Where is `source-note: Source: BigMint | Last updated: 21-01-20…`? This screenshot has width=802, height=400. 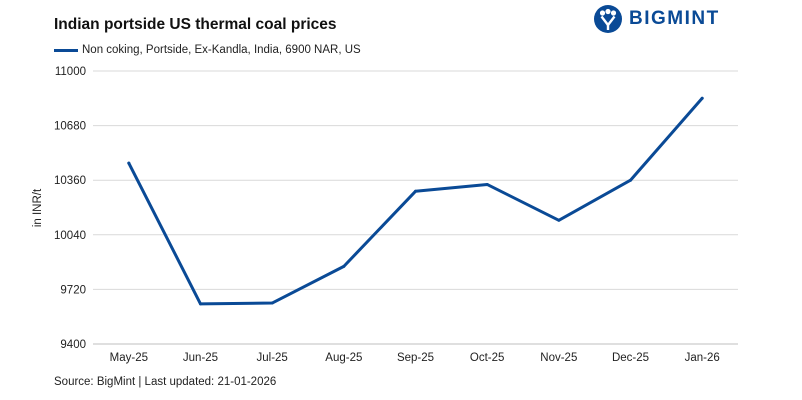 source-note: Source: BigMint | Last updated: 21-01-20… is located at coordinates (165, 382).